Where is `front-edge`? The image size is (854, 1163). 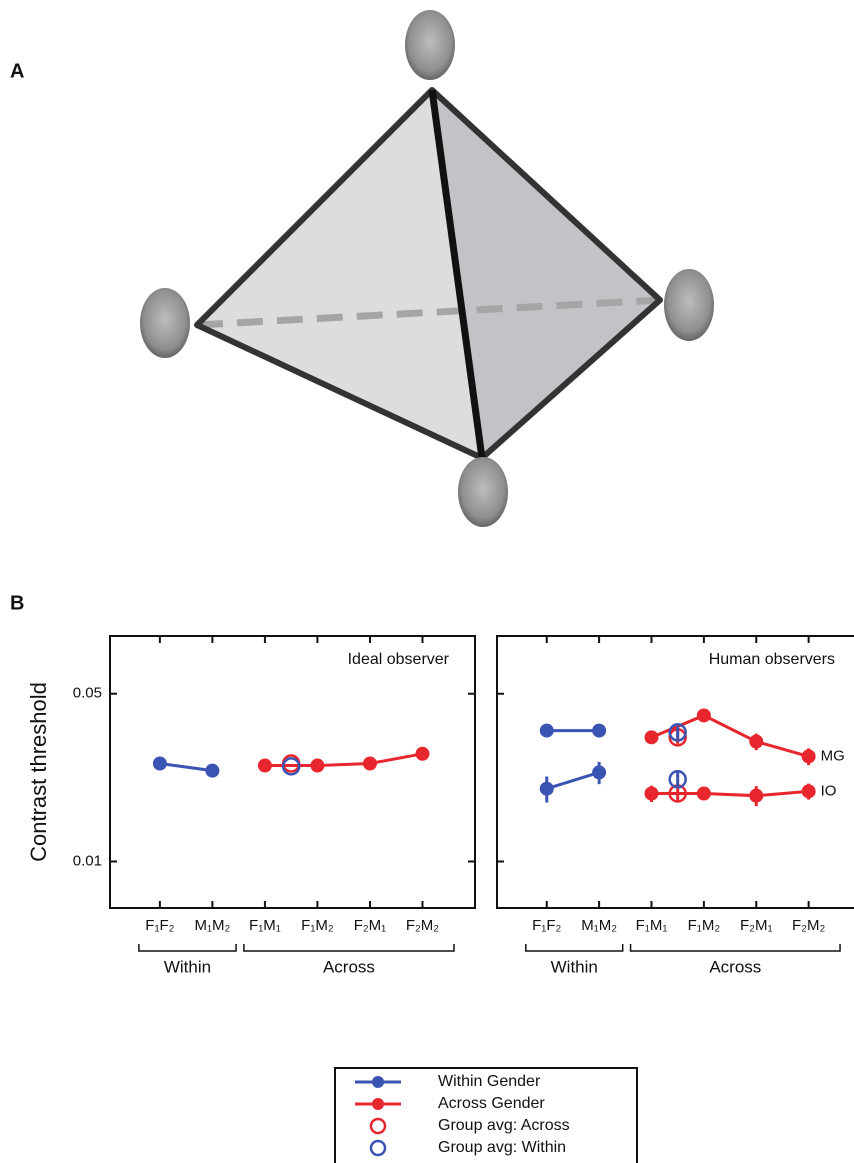 front-edge is located at coordinates (457, 274).